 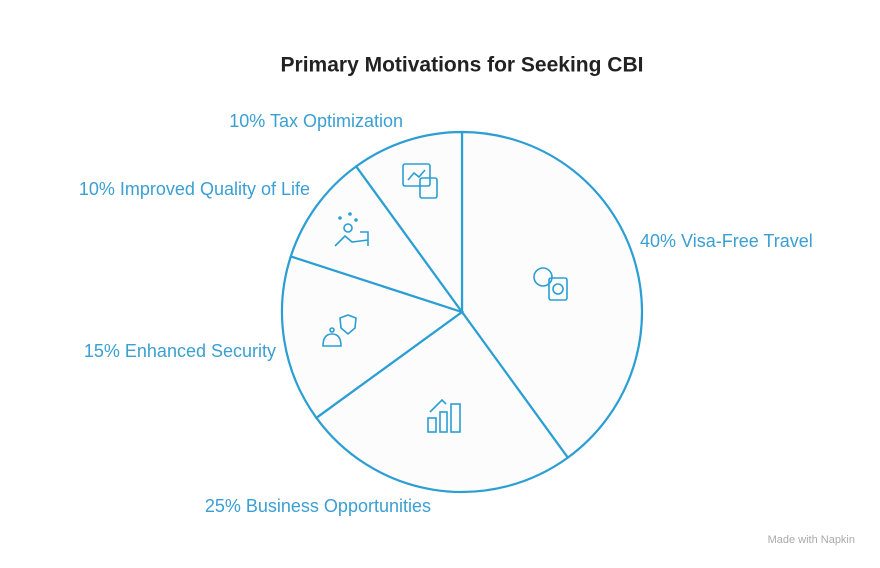 I want to click on value-label: 25%, so click(x=223, y=506).